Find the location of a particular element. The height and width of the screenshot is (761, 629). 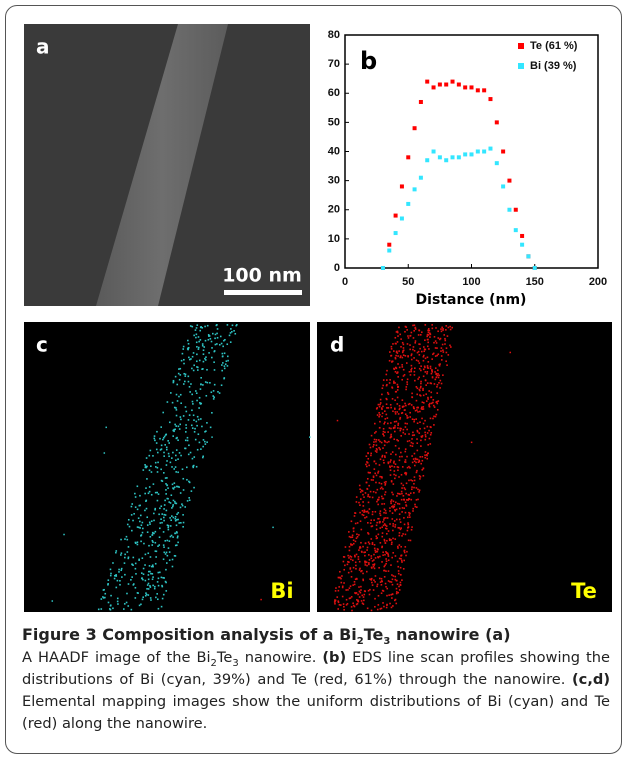

panel-label: b is located at coordinates (368, 61).